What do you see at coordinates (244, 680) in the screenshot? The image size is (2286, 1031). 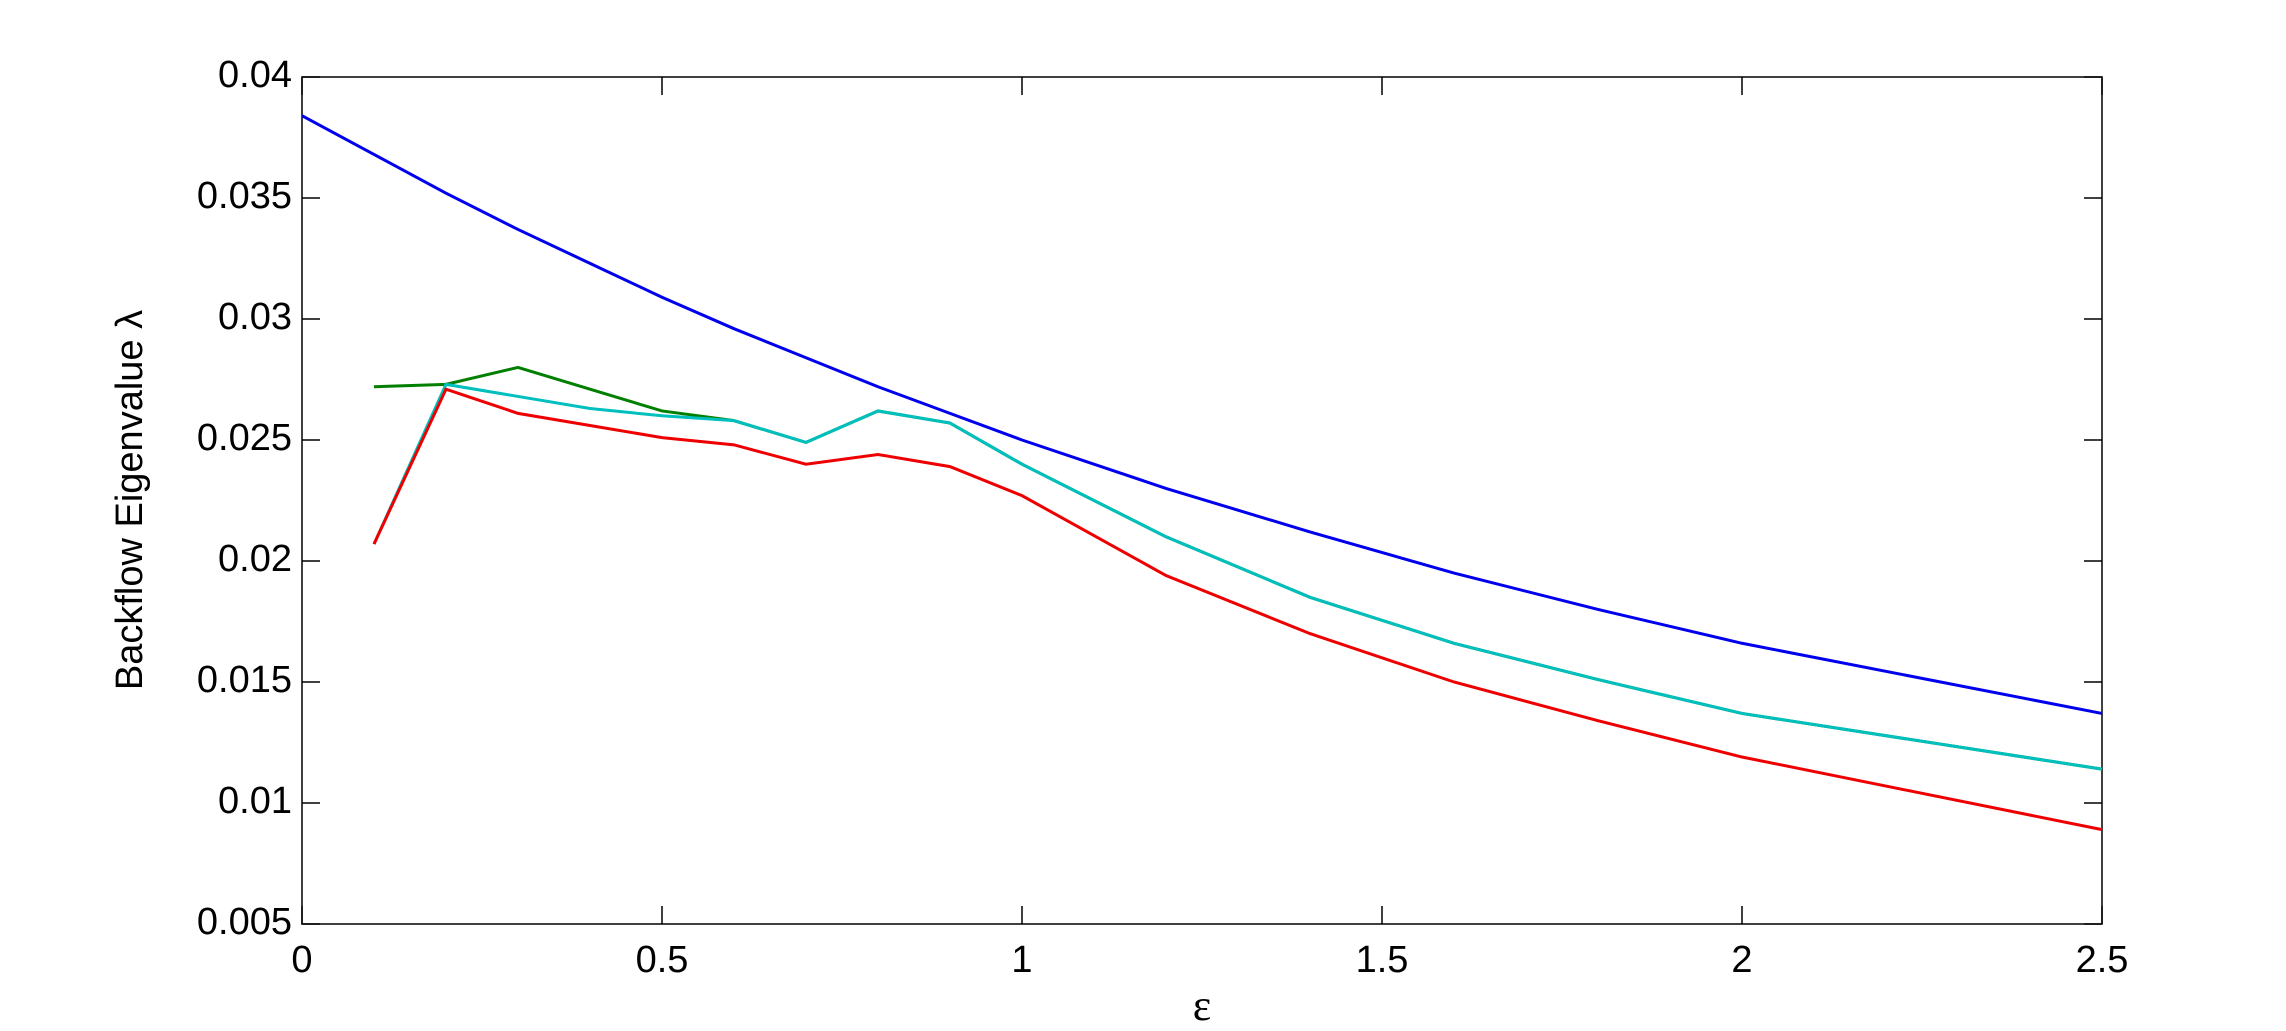 I see `y-tick-label: 0.015` at bounding box center [244, 680].